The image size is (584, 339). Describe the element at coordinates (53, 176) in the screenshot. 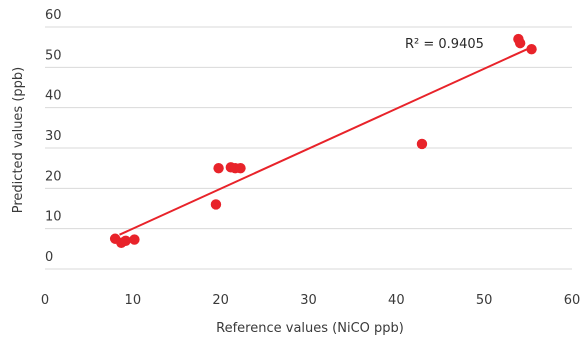

I see `y-tick-label: 20` at that location.